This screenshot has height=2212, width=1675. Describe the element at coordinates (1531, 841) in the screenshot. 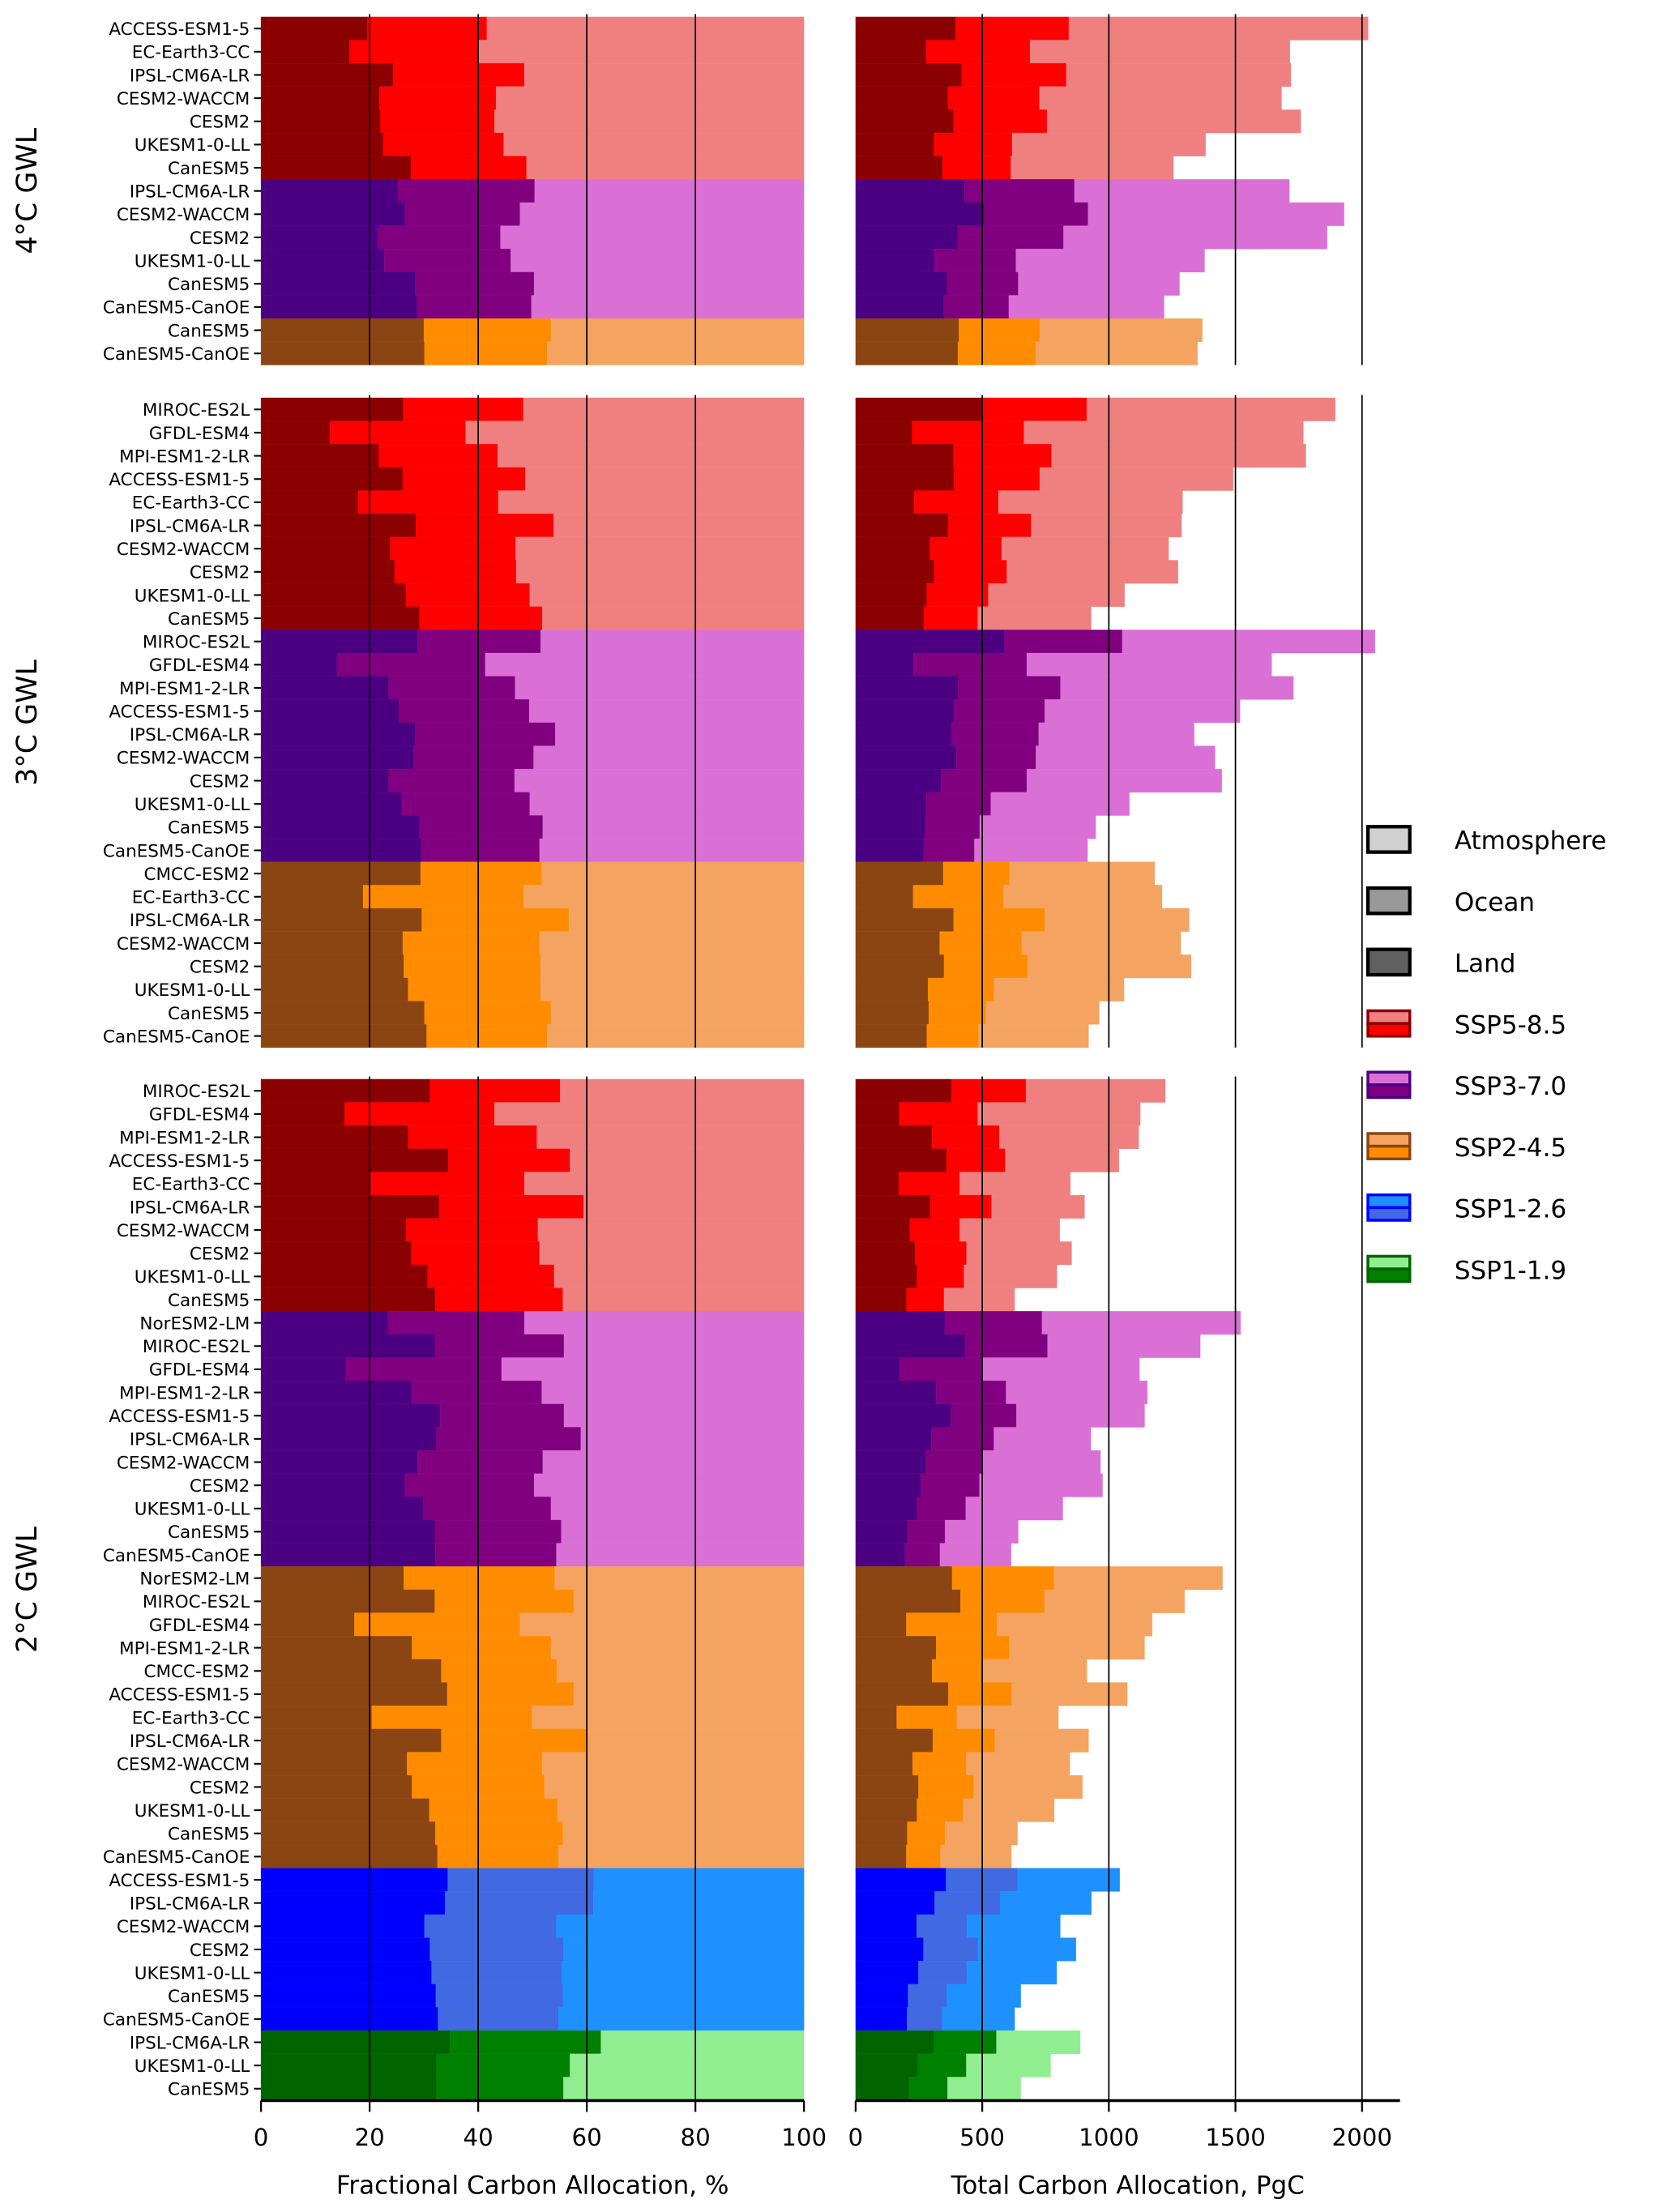

I see `legend-label: Atmosphere` at that location.